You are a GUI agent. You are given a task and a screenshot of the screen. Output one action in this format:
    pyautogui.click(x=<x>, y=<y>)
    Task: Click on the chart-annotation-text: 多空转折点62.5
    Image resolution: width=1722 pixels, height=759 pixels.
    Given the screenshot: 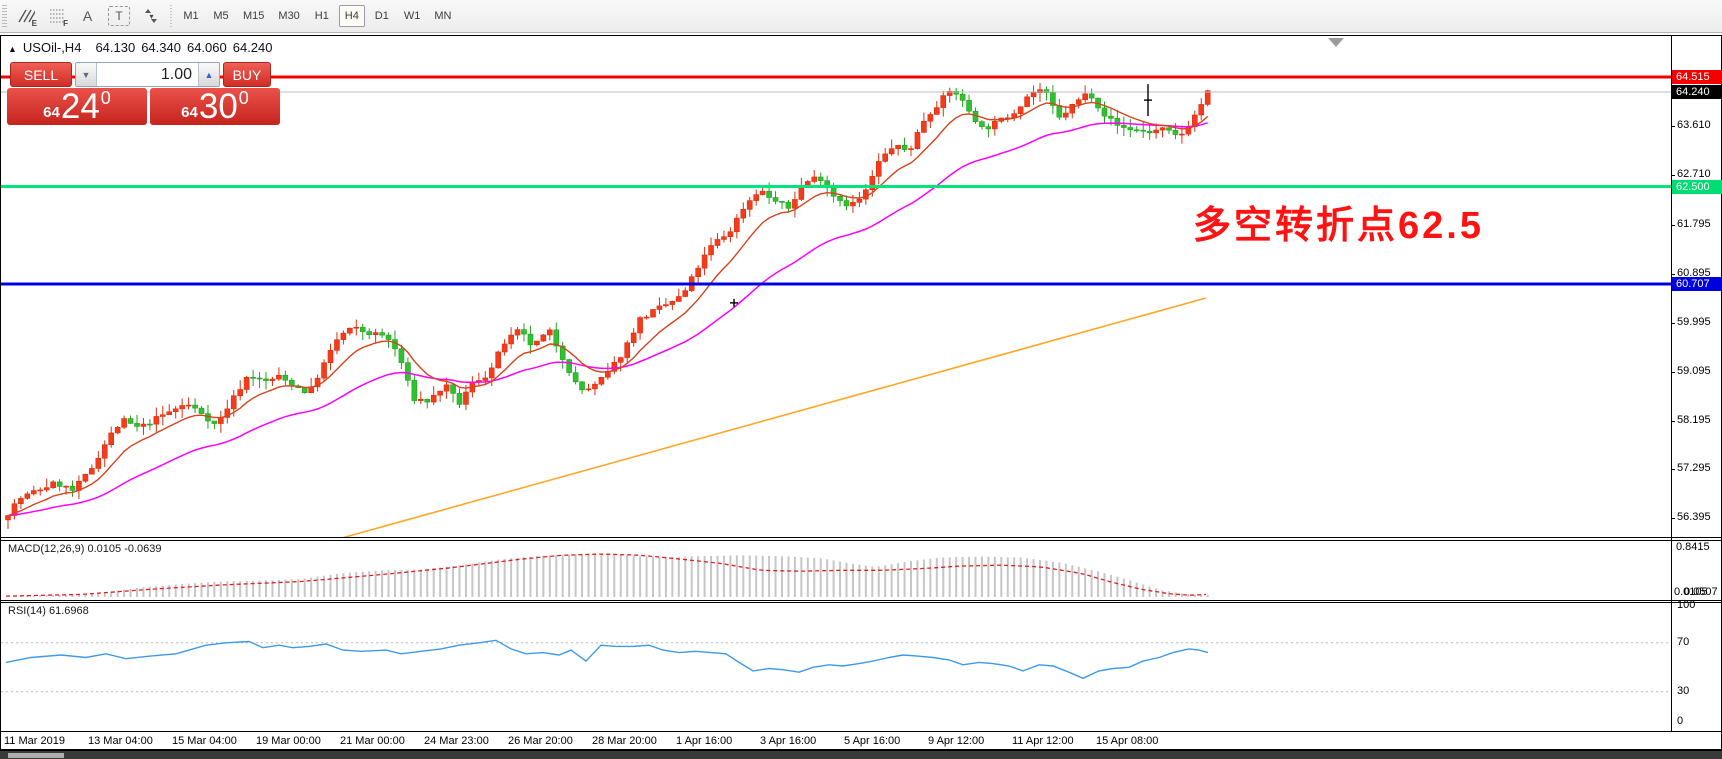 What is the action you would take?
    pyautogui.click(x=1338, y=226)
    